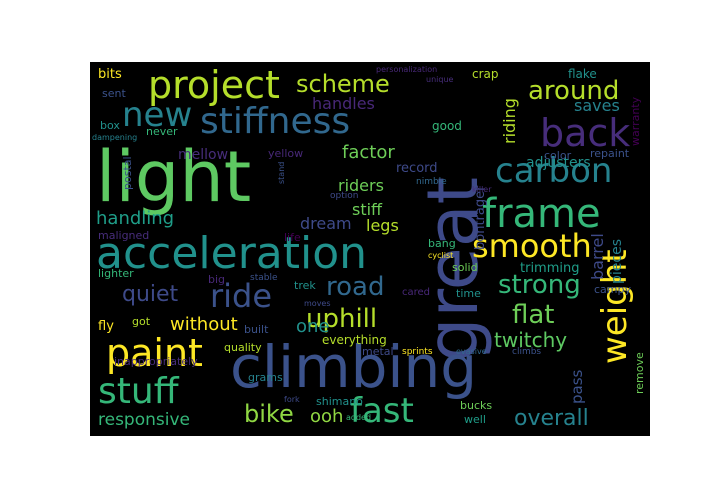  Describe the element at coordinates (269, 414) in the screenshot. I see `word-bike: bike` at that location.